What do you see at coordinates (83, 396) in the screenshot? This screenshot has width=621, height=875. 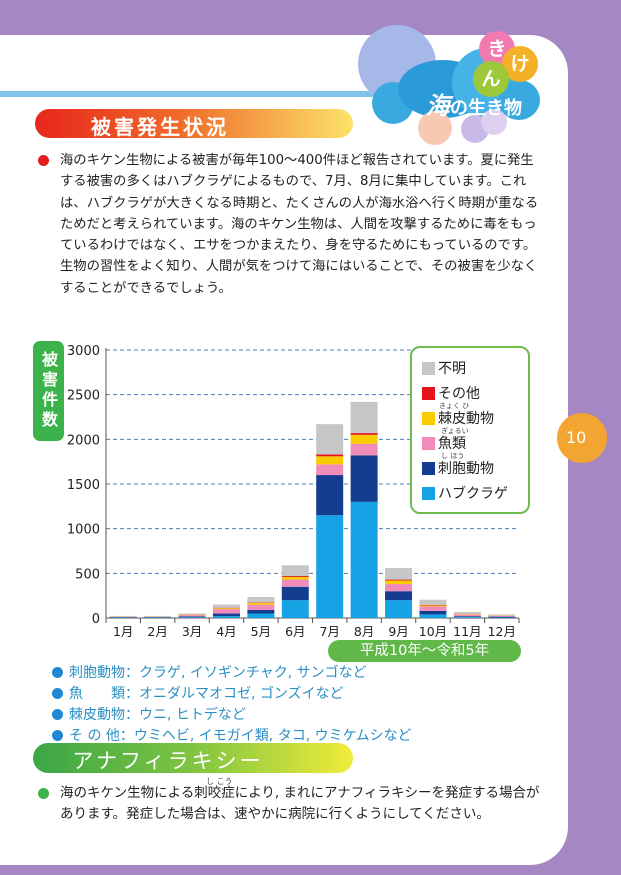 I see `y-tick-label: 2500` at bounding box center [83, 396].